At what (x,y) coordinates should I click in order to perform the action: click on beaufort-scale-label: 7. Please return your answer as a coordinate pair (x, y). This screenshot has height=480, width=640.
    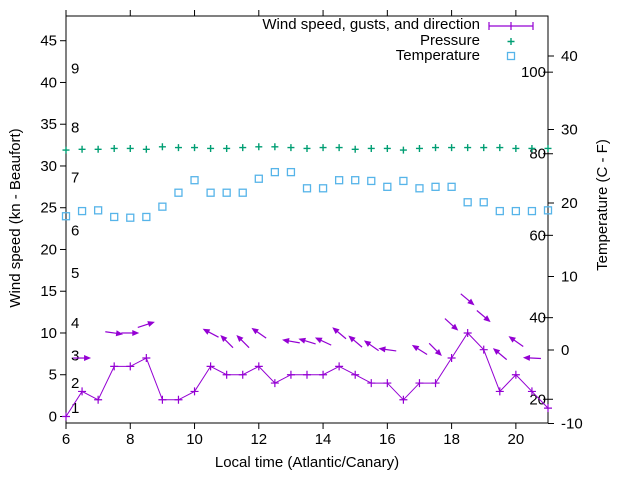
    Looking at the image, I should click on (75, 178).